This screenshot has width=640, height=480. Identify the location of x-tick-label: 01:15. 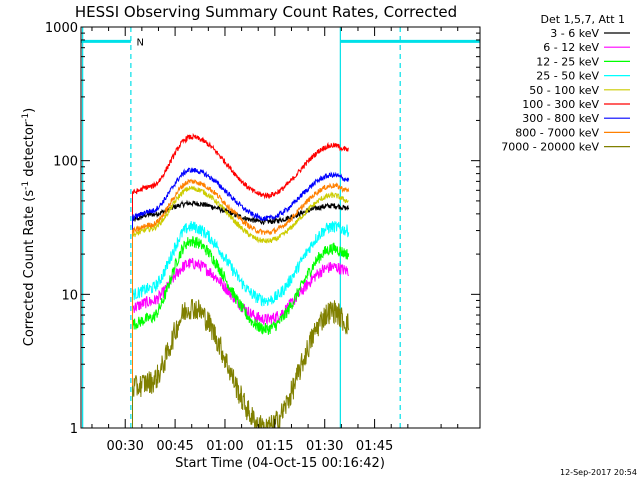
(274, 446).